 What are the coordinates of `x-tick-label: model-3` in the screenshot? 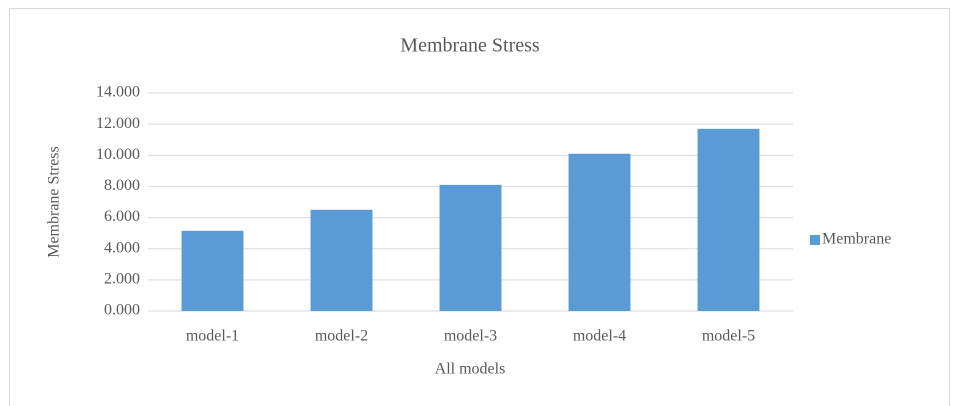 It's located at (470, 336).